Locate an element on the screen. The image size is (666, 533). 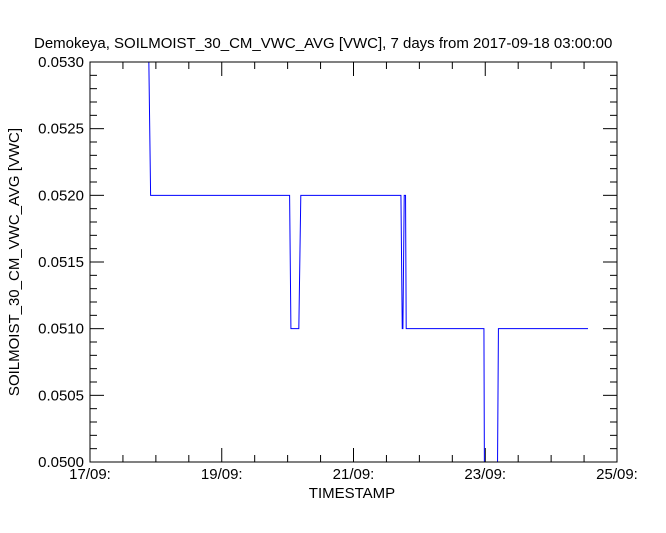
x-tick-label: 17/09: is located at coordinates (90, 474).